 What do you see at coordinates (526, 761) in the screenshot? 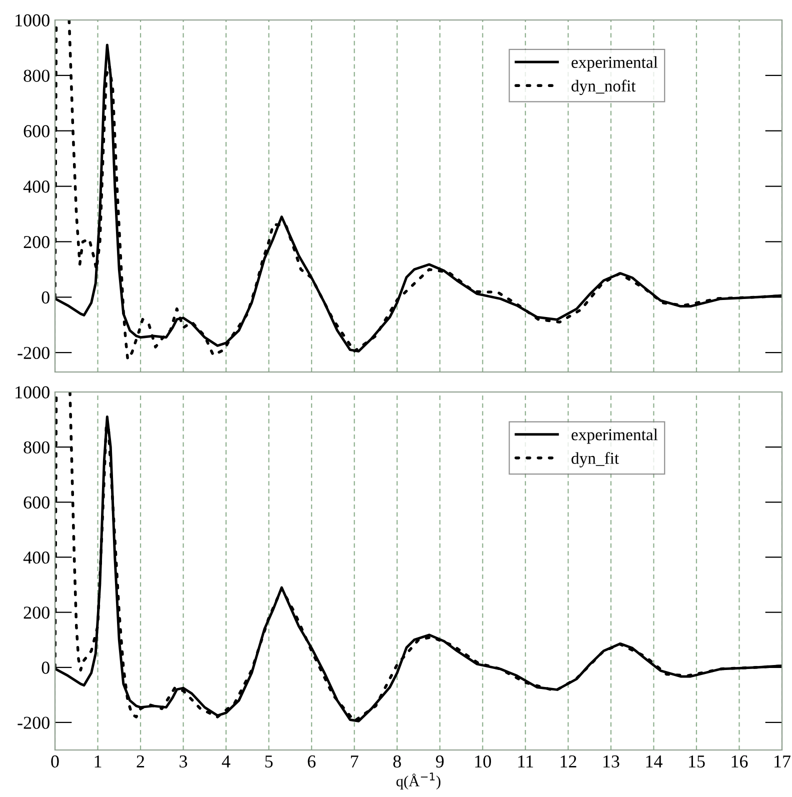
I see `x-tick-label: 11` at bounding box center [526, 761].